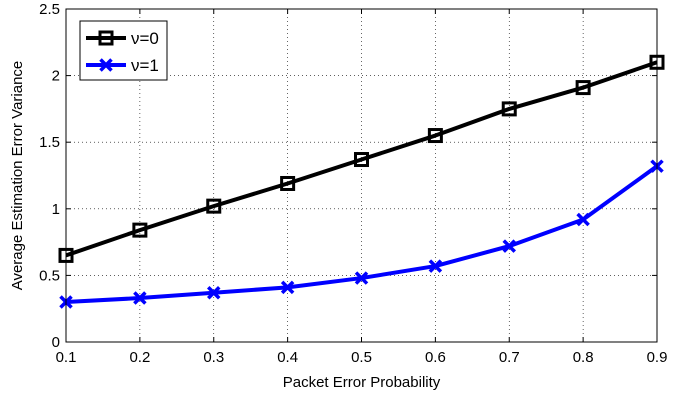  Describe the element at coordinates (509, 357) in the screenshot. I see `x-tick-label: 0.7` at that location.